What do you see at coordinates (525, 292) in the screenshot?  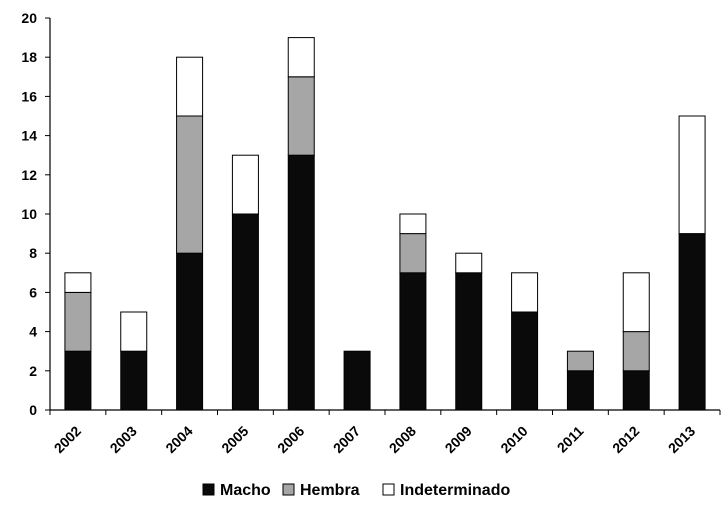 I see `bar-segment-indeterminado-2010` at bounding box center [525, 292].